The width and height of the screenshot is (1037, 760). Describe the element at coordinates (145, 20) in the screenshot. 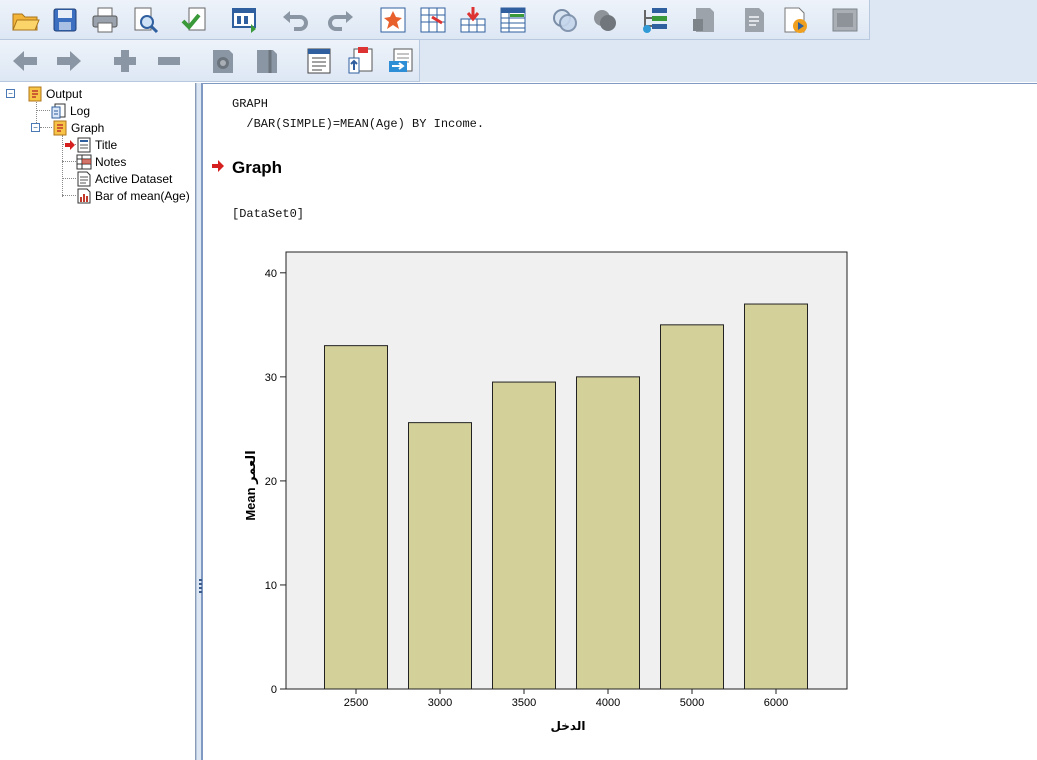

I see `print-preview-icon` at that location.